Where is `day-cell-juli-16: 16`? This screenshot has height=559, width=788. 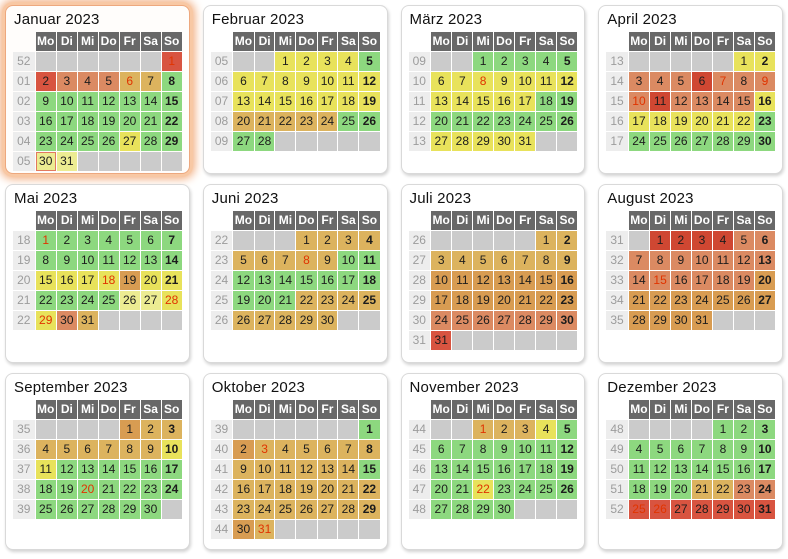
day-cell-juli-16: 16 is located at coordinates (567, 280).